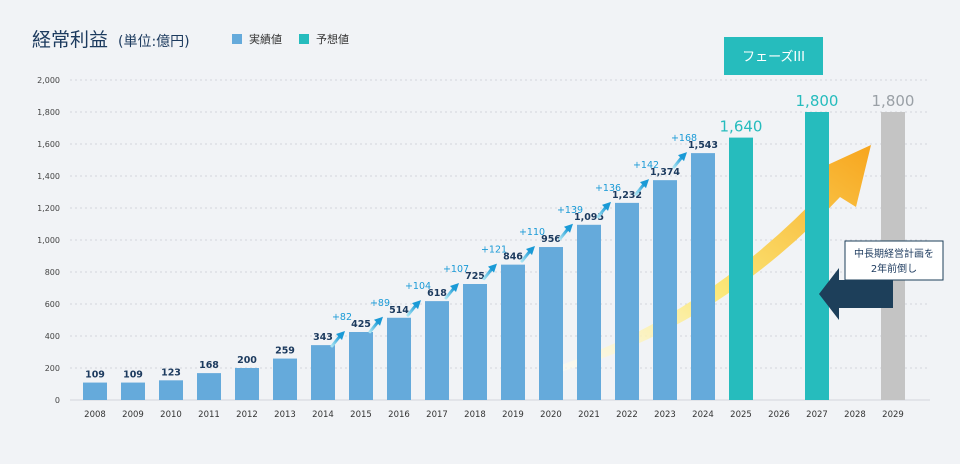  I want to click on increment-label: +82, so click(342, 317).